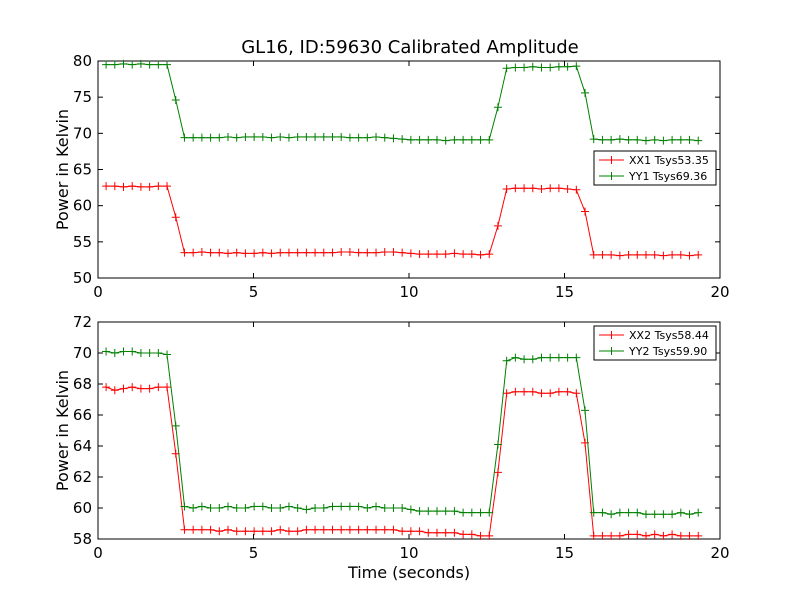 The image size is (800, 600). What do you see at coordinates (82, 508) in the screenshot?
I see `panel2-y-tick-label: 60` at bounding box center [82, 508].